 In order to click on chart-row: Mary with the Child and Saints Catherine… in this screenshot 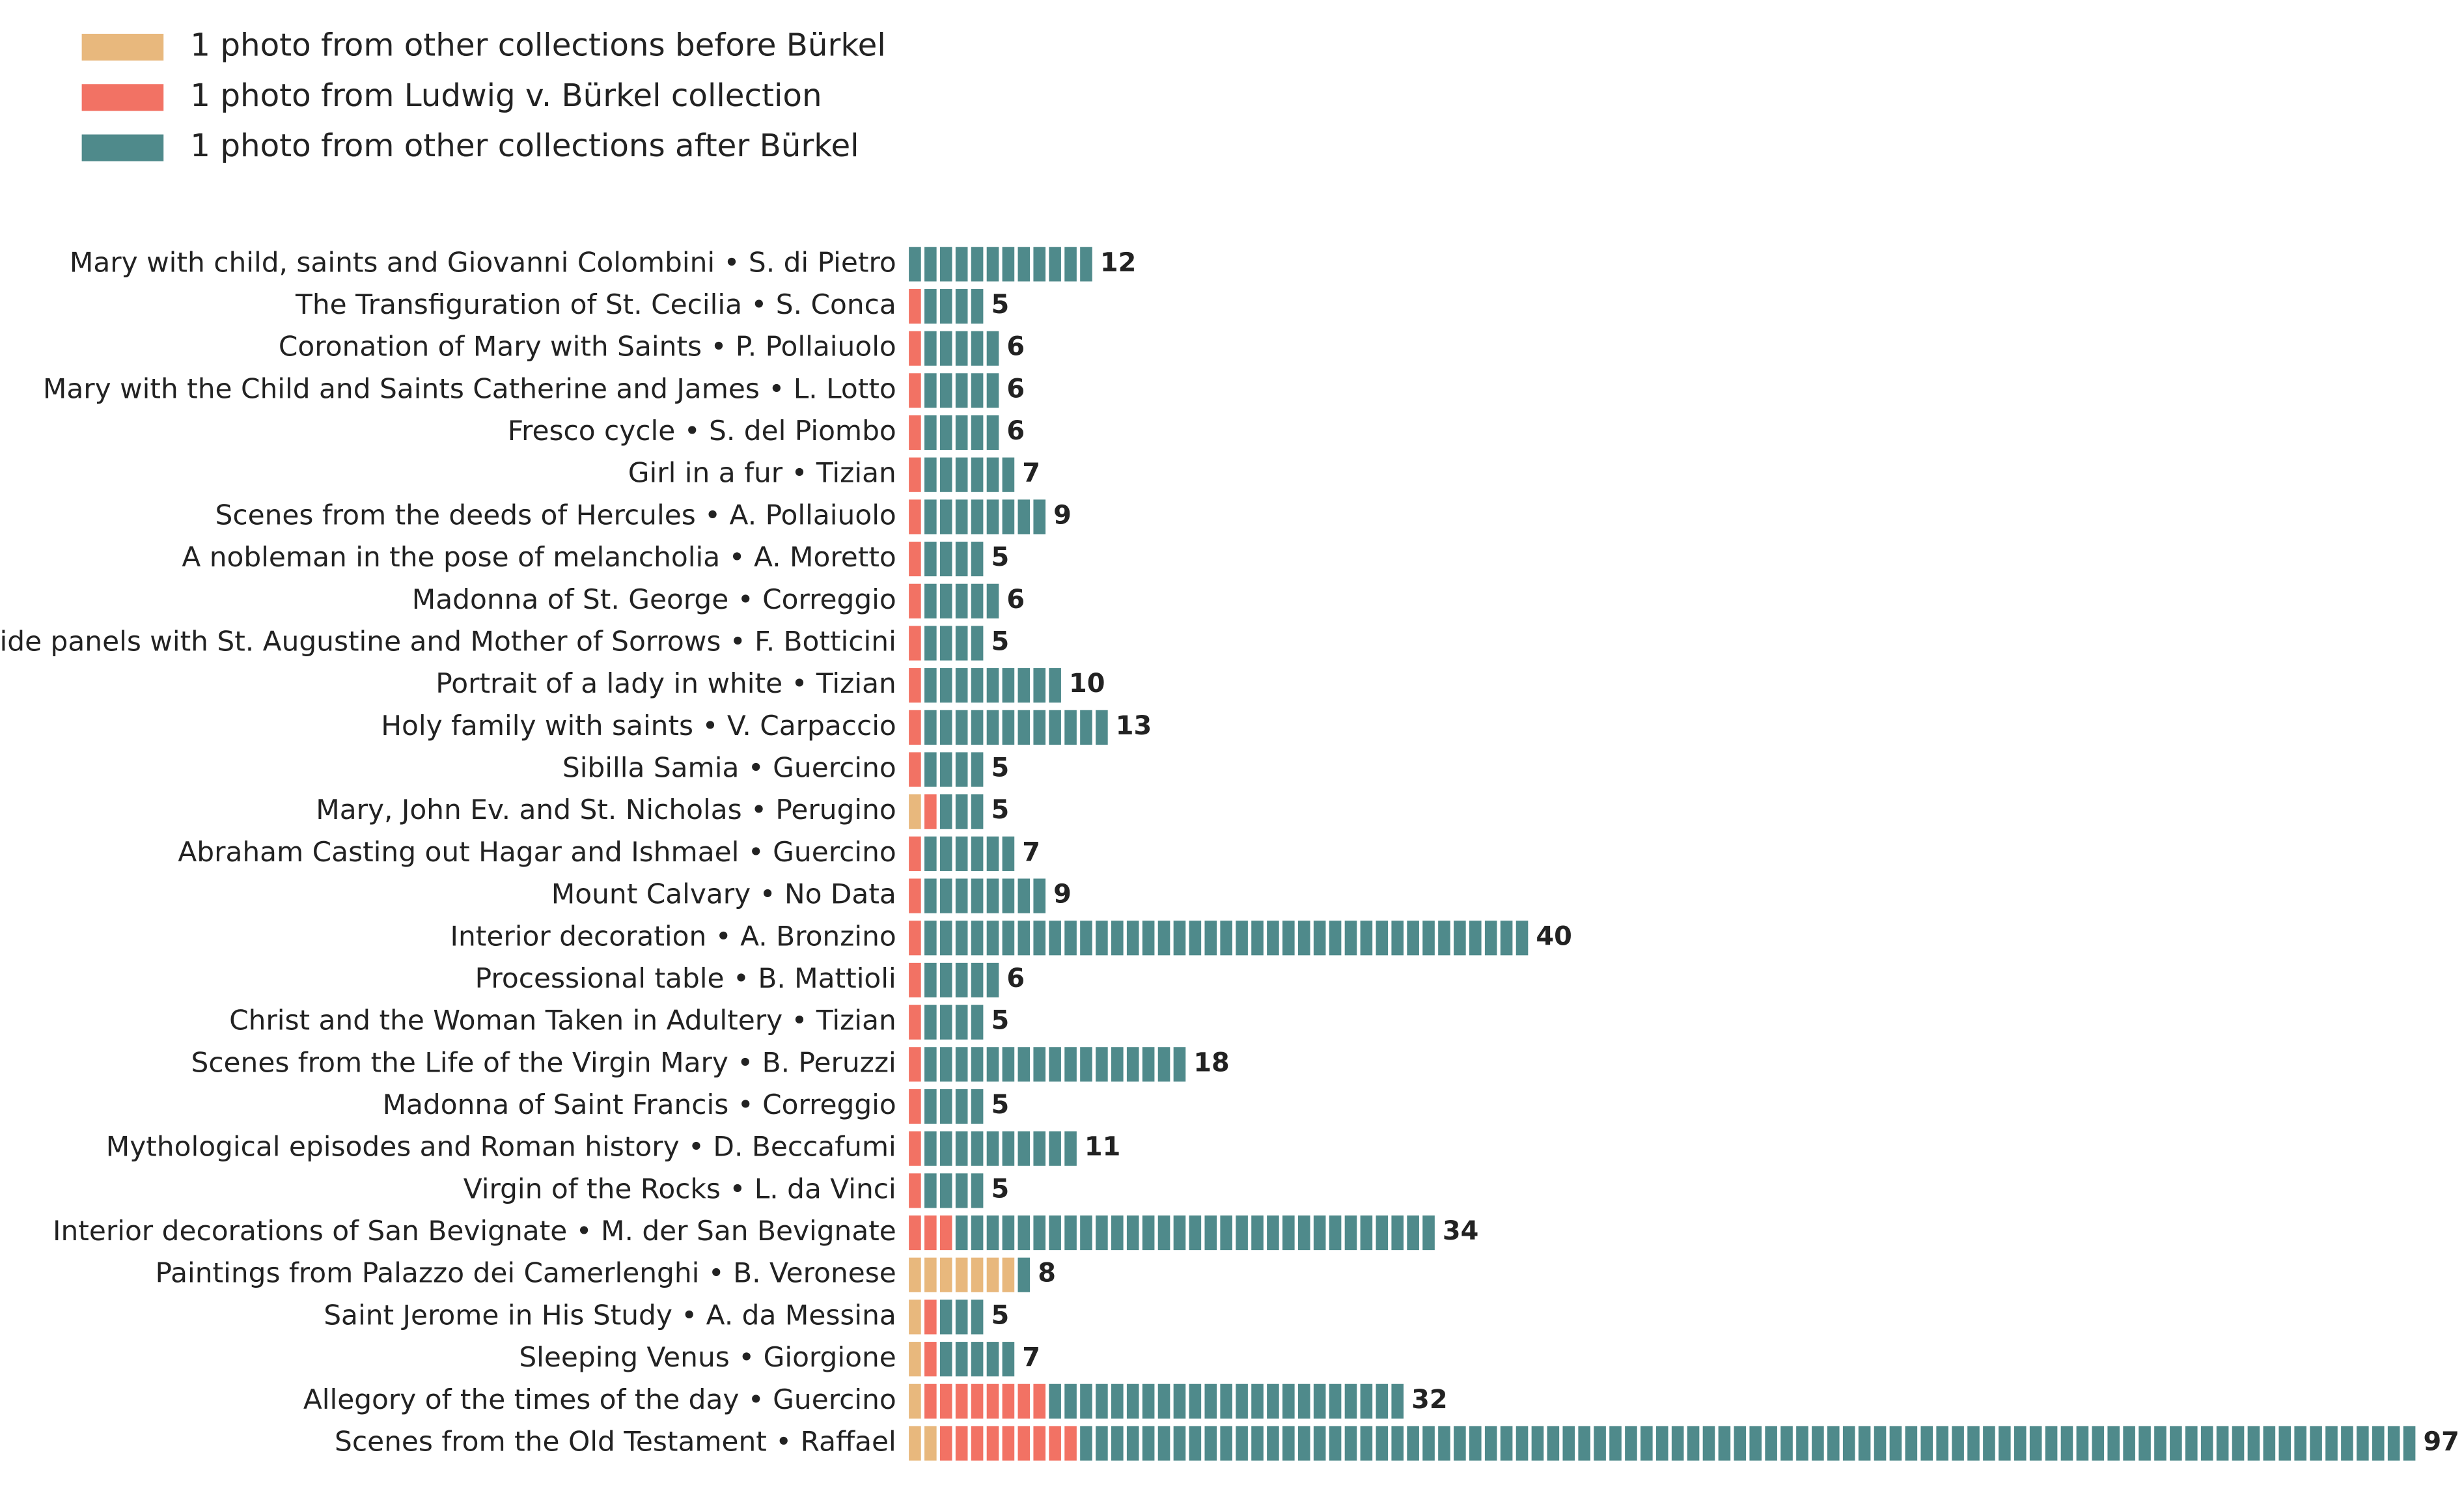, I will do `click(534, 390)`.